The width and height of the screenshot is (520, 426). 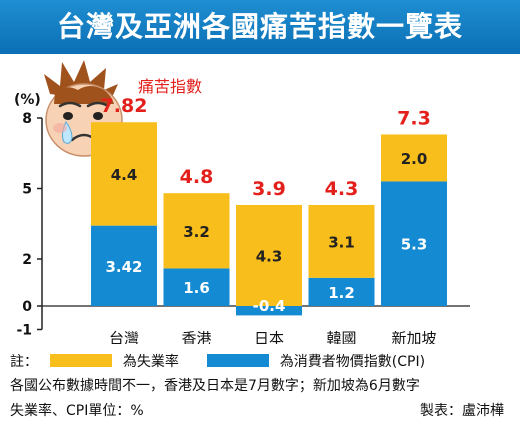 I want to click on label-unemployment: 3.1, so click(x=341, y=242).